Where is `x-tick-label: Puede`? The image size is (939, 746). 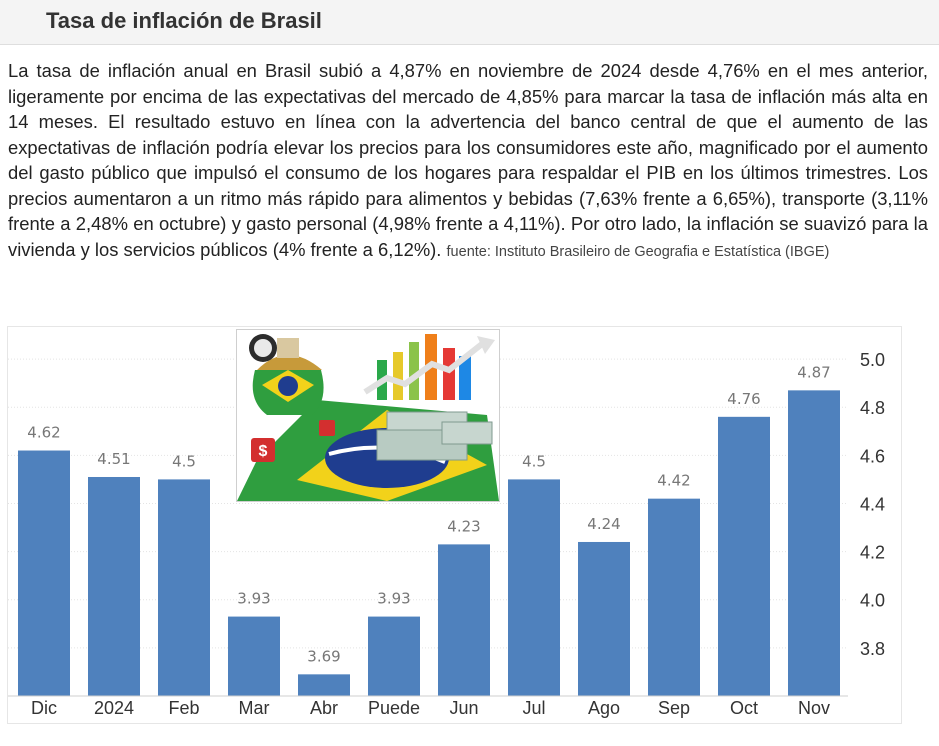
x-tick-label: Puede is located at coordinates (394, 708).